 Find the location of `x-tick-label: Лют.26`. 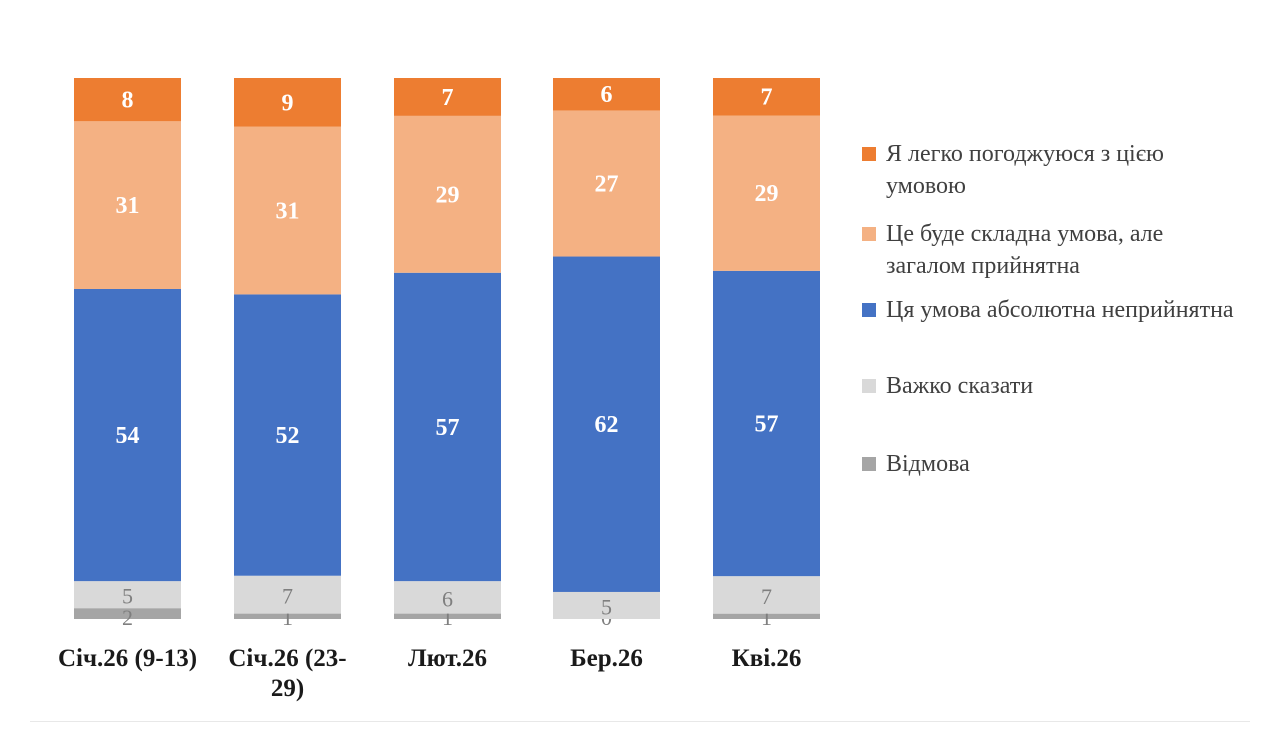

x-tick-label: Лют.26 is located at coordinates (447, 658).